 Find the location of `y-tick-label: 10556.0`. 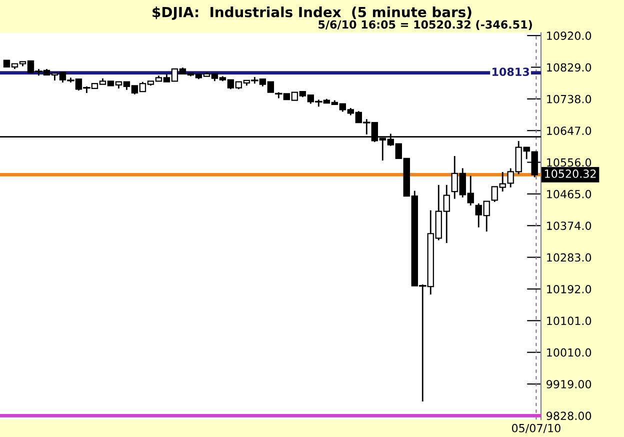

y-tick-label: 10556.0 is located at coordinates (569, 162).